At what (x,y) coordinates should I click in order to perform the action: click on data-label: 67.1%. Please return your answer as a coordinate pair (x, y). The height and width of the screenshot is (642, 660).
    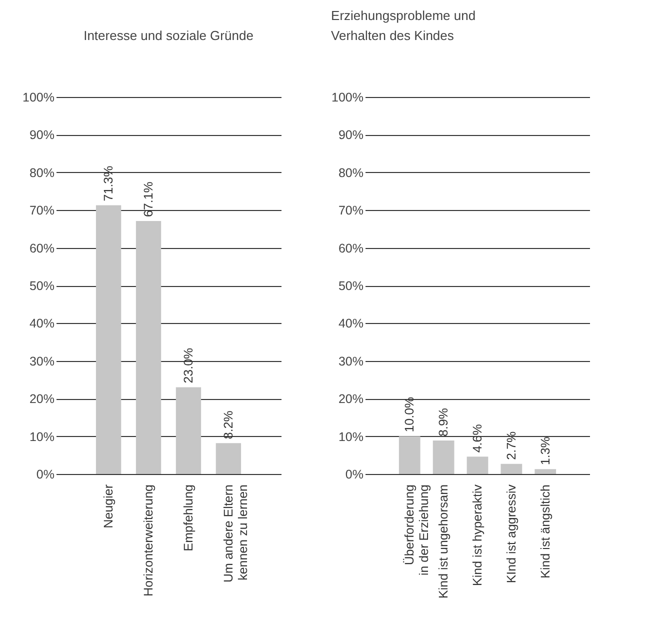
    Looking at the image, I should click on (149, 200).